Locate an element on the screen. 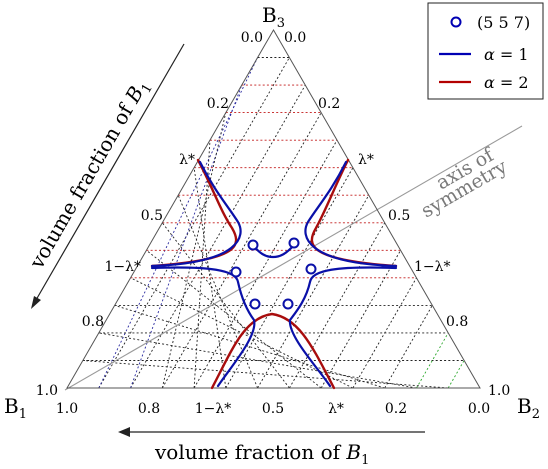 The image size is (548, 469). bottom-tick: 0.2 is located at coordinates (396, 409).